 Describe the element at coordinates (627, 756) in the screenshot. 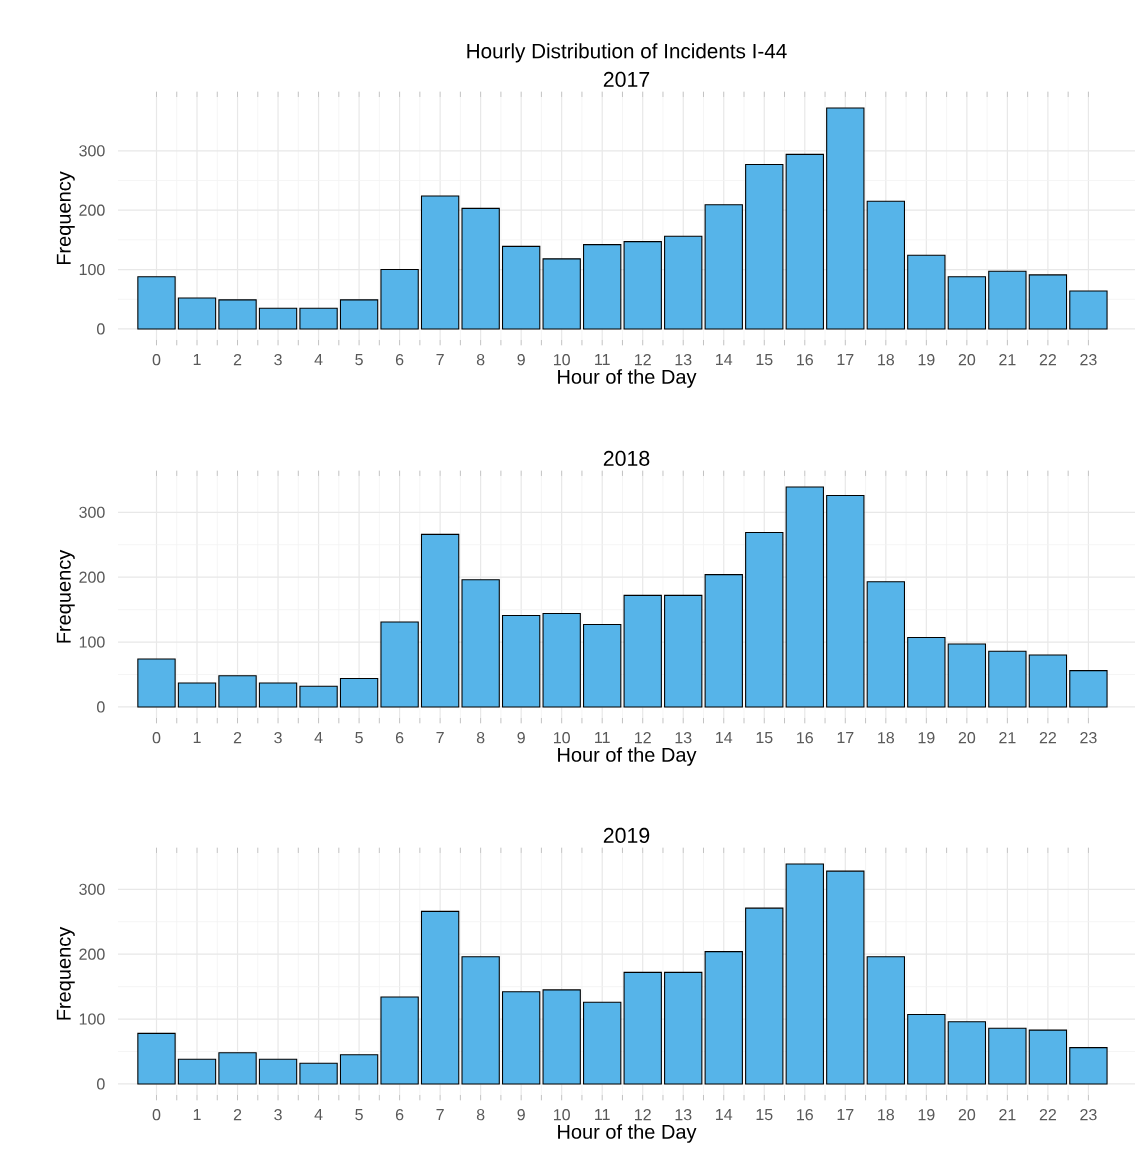

I see `x-axis-title: Hour of the Day` at that location.